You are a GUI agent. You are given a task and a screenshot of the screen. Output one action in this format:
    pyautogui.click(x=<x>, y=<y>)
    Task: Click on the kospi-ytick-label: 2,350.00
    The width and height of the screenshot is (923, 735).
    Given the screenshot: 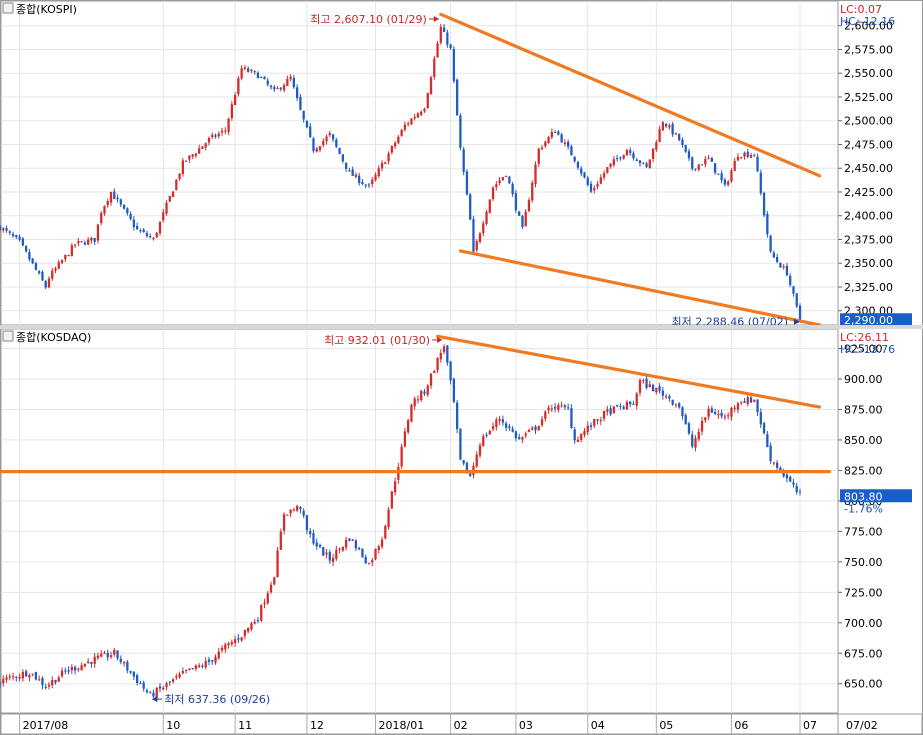 What is the action you would take?
    pyautogui.click(x=868, y=263)
    